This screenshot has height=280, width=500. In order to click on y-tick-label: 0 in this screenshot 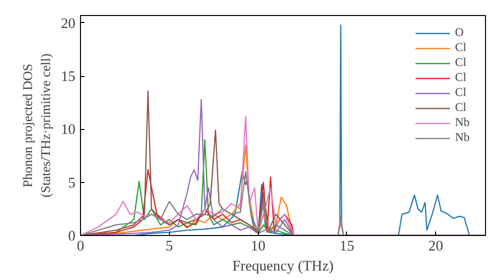, I will do `click(72, 236)`.